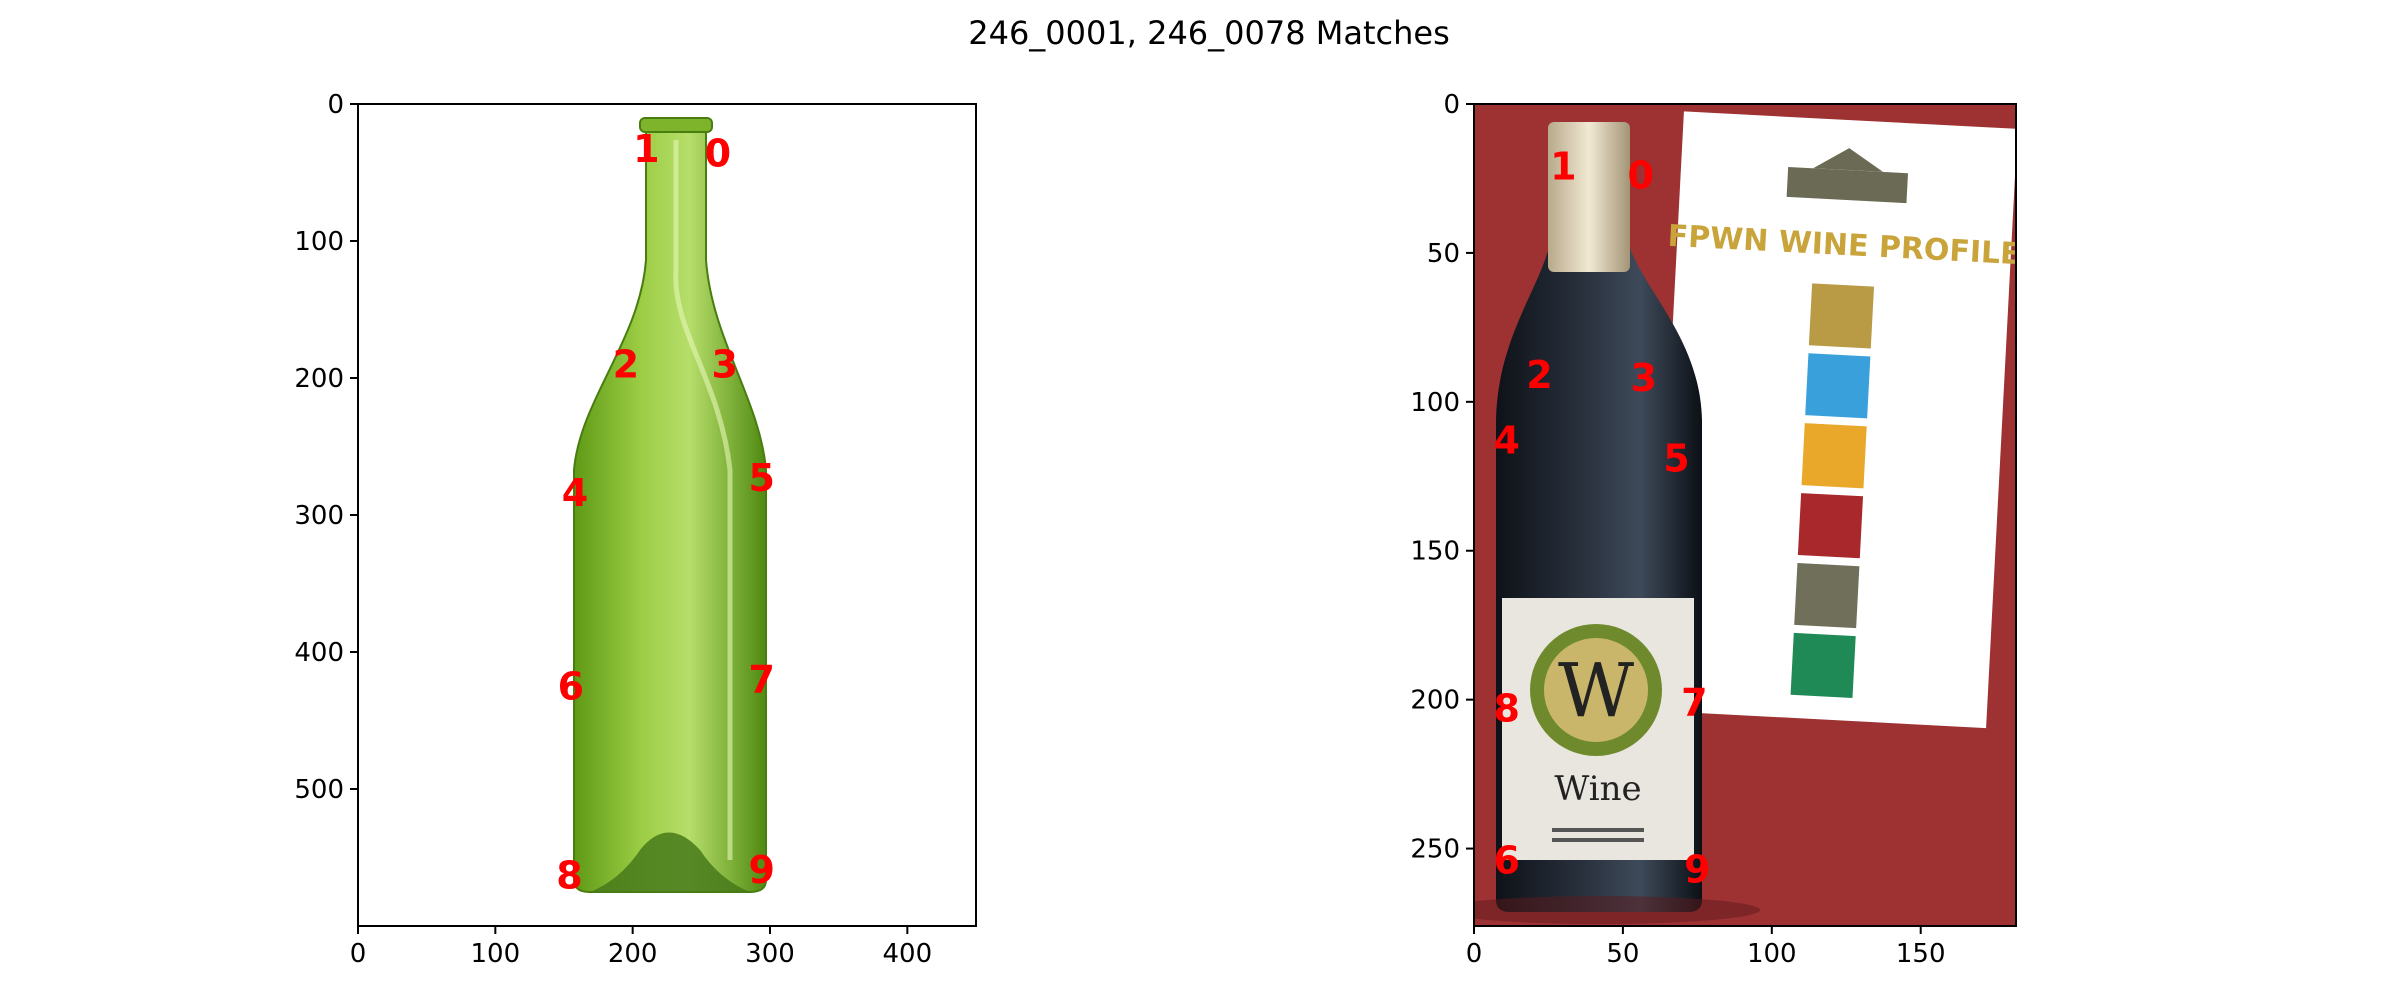  Describe the element at coordinates (718, 153) in the screenshot. I see `left-keypoint-0: 0` at that location.